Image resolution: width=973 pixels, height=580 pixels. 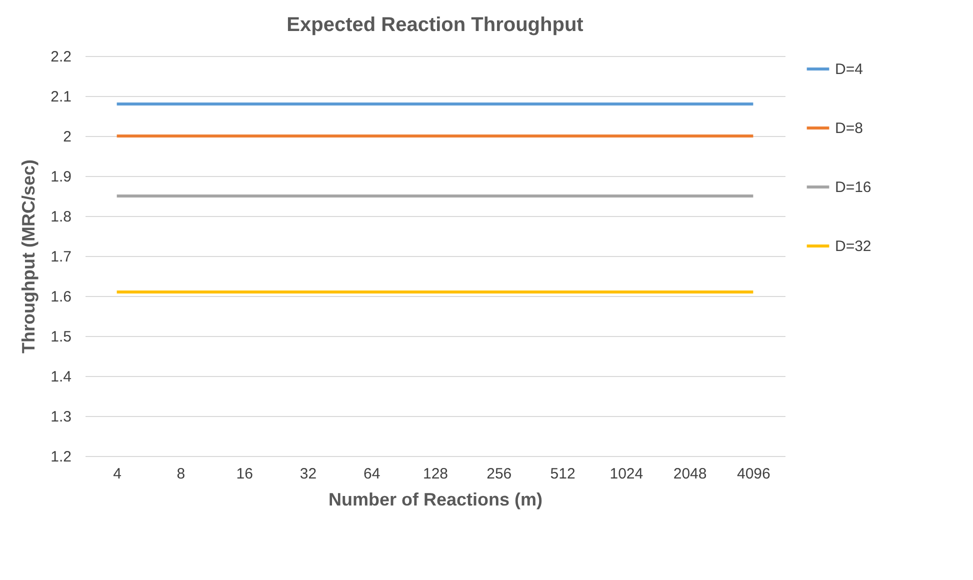 What do you see at coordinates (372, 474) in the screenshot?
I see `x-tick-label: 64` at bounding box center [372, 474].